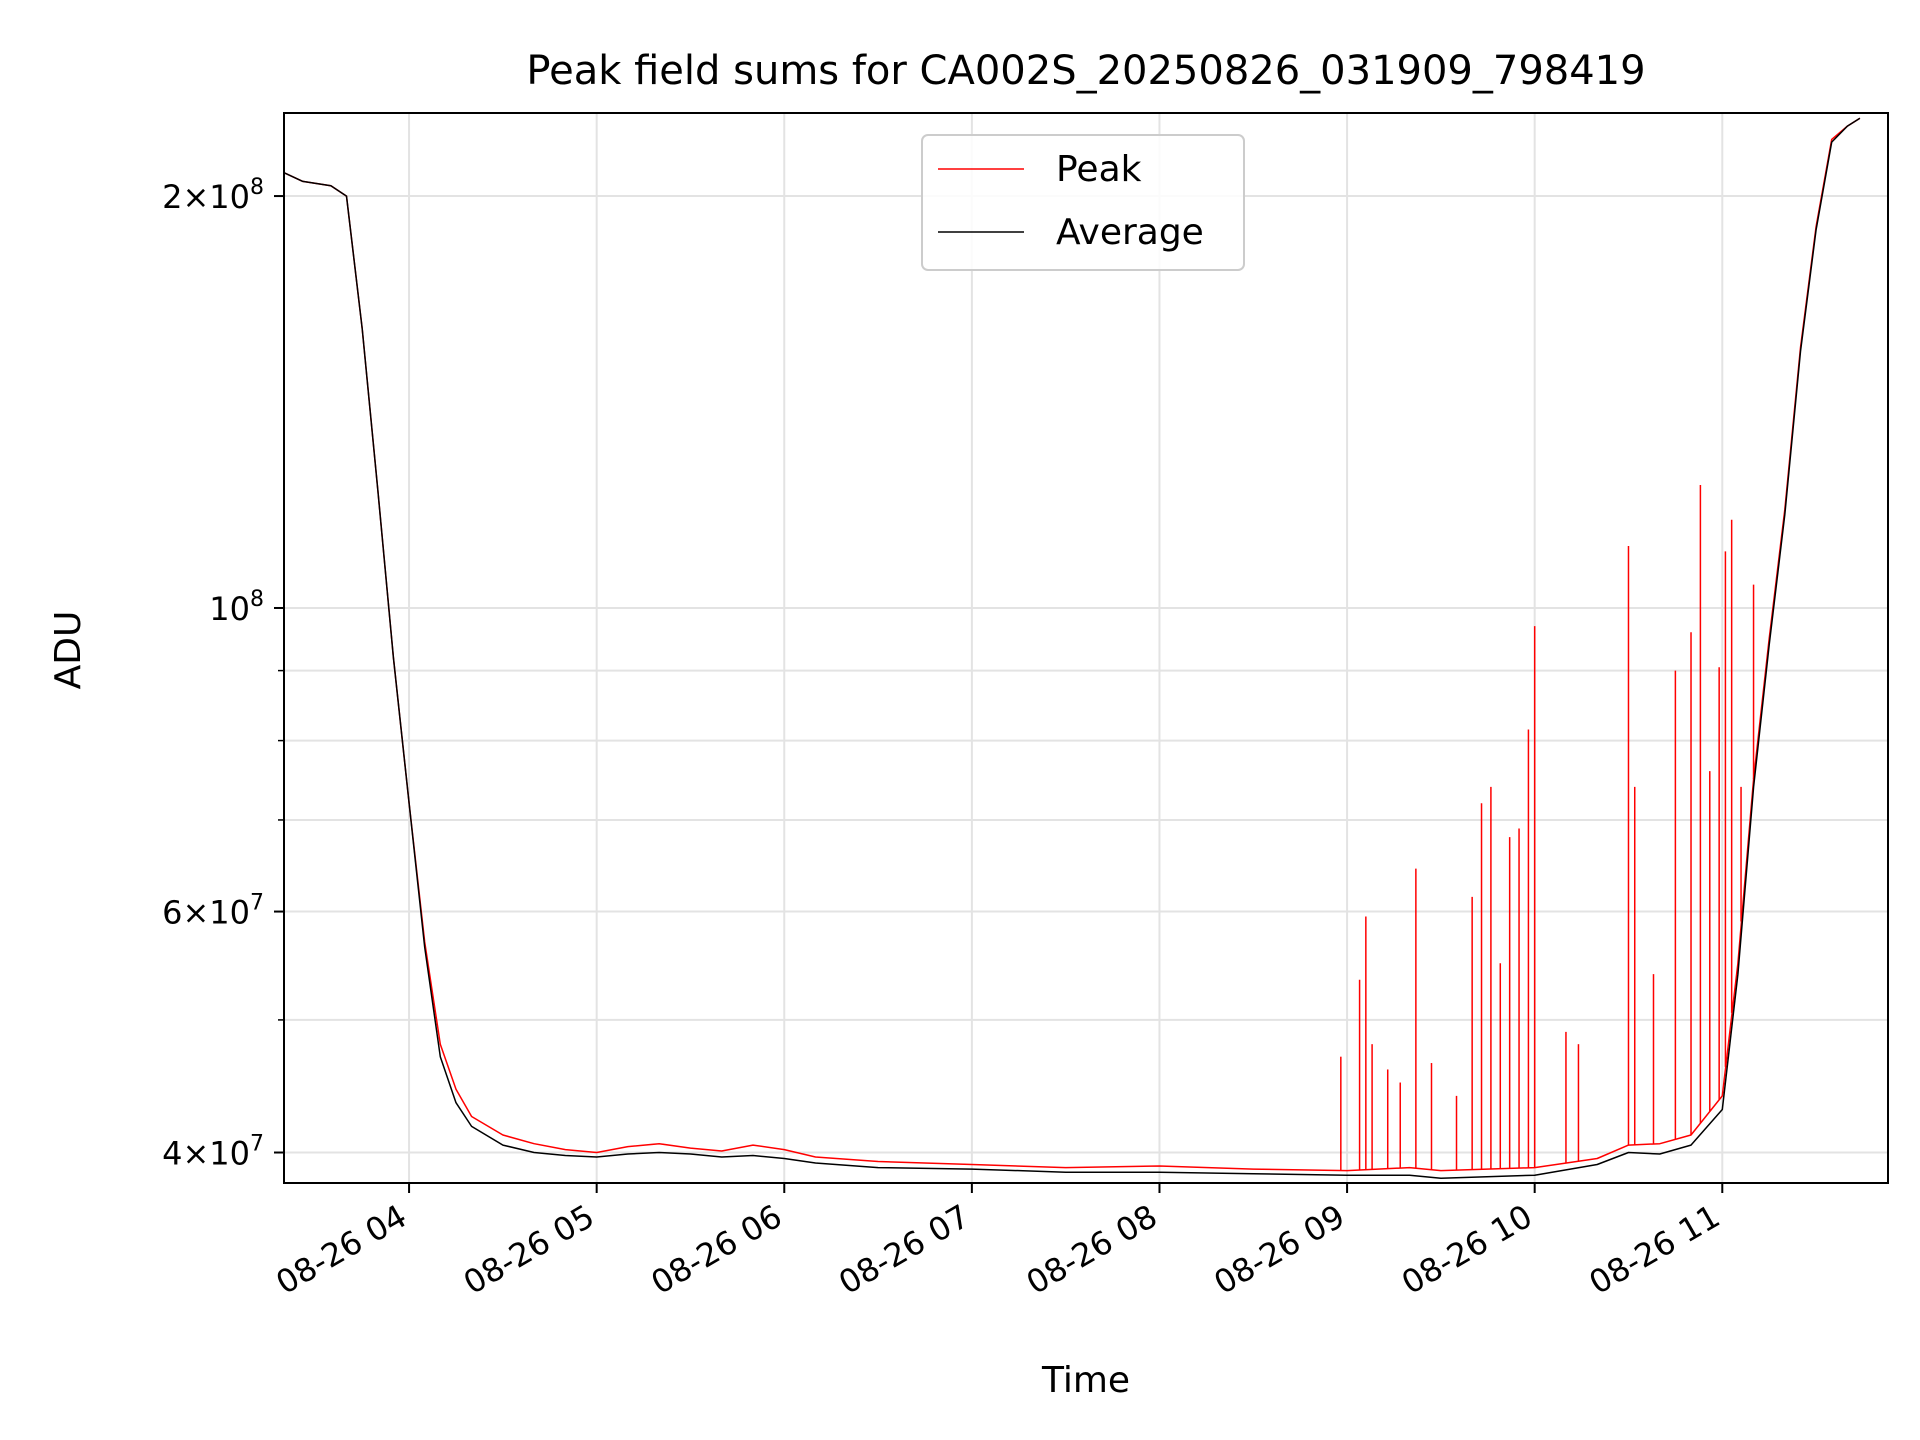  I want to click on y-tick-label: 108, so click(236, 607).